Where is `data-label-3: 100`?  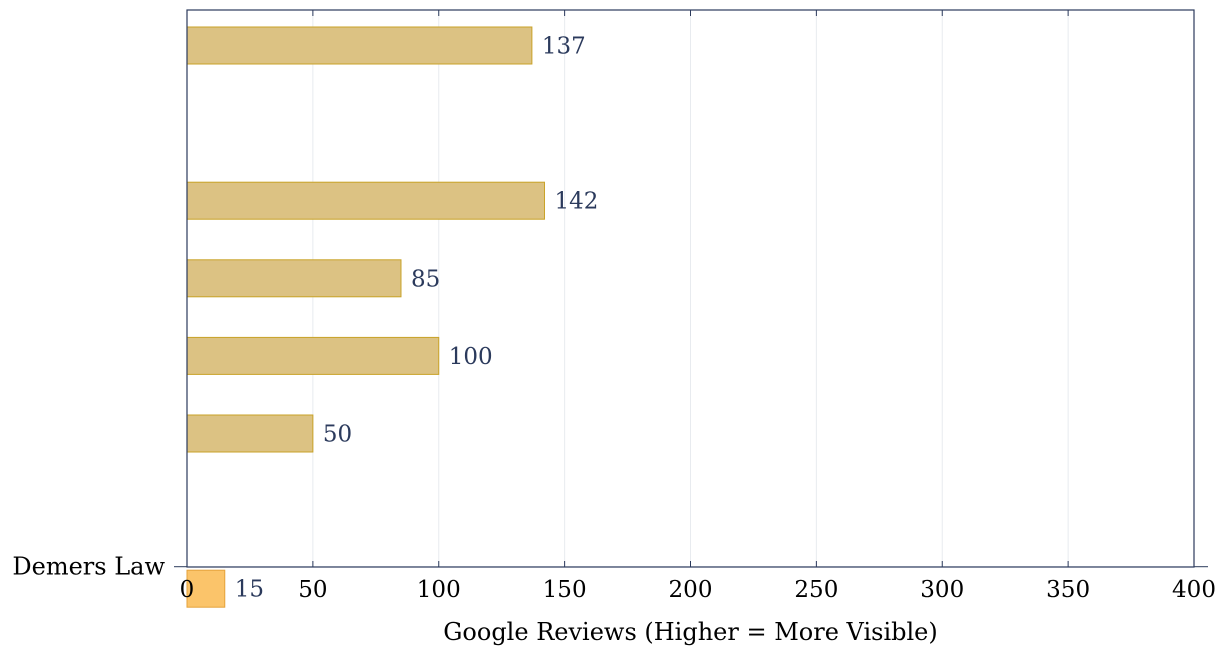 data-label-3: 100 is located at coordinates (471, 357).